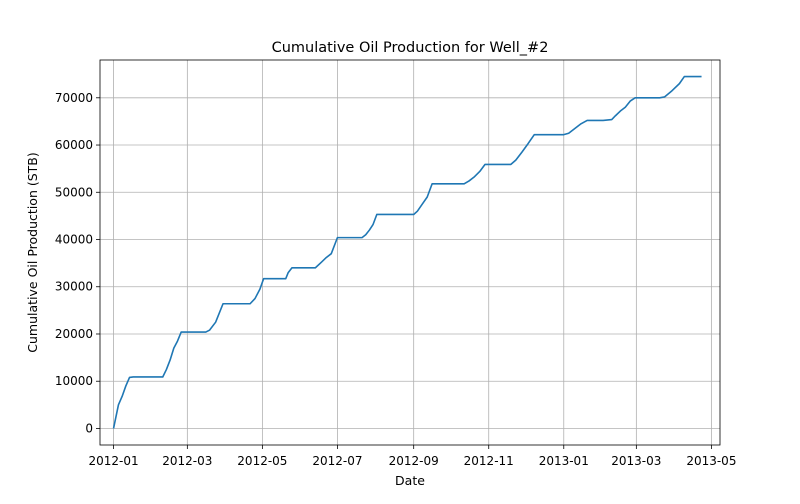 The width and height of the screenshot is (800, 504). I want to click on y-tick-label: 20000, so click(74, 334).